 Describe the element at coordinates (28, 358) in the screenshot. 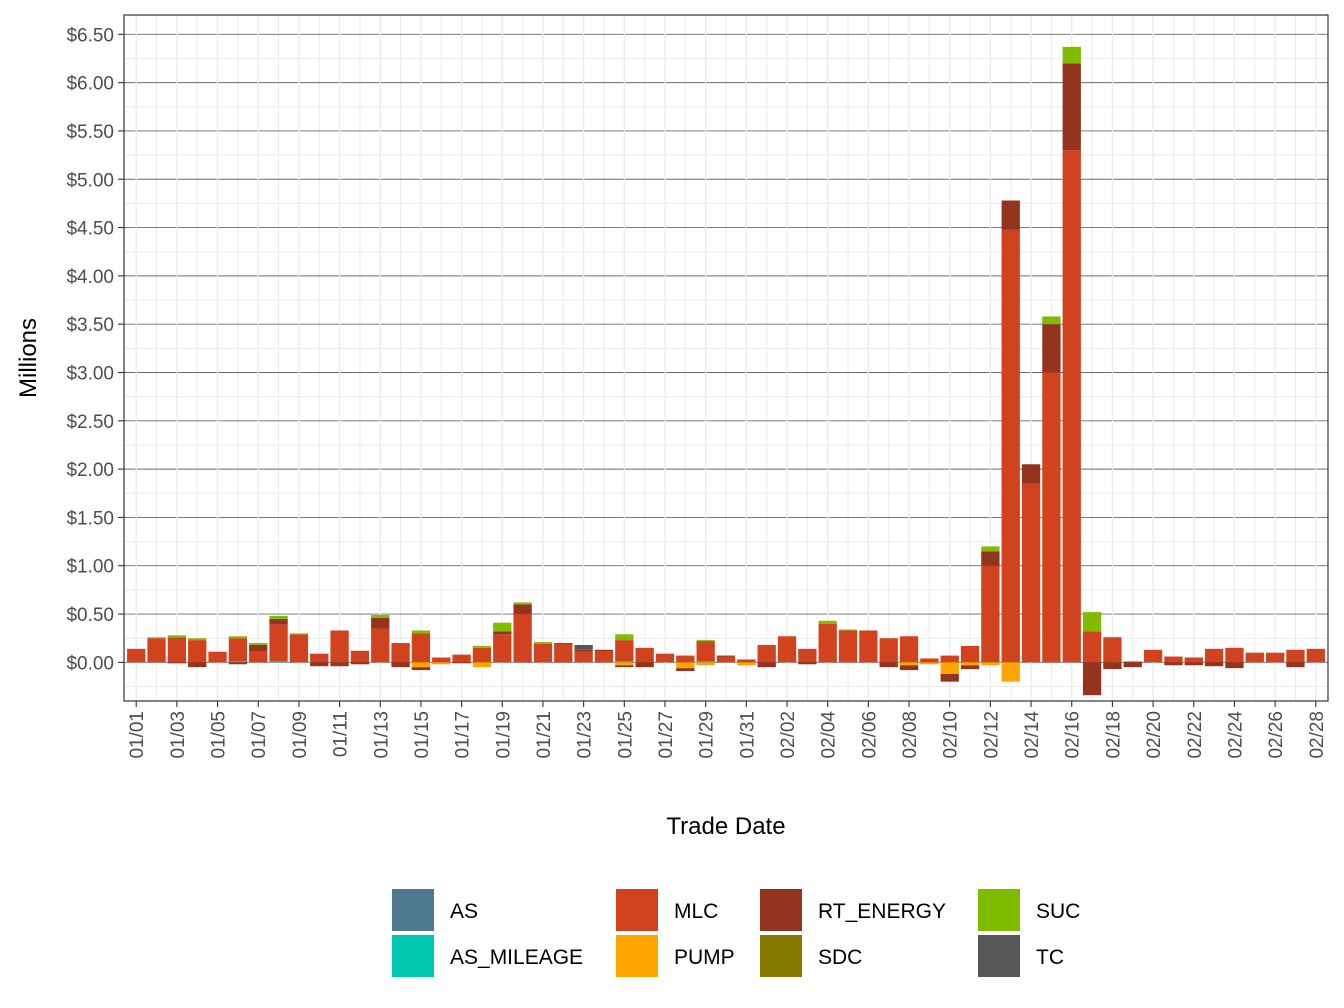

I see `y-axis-title: Millions` at that location.